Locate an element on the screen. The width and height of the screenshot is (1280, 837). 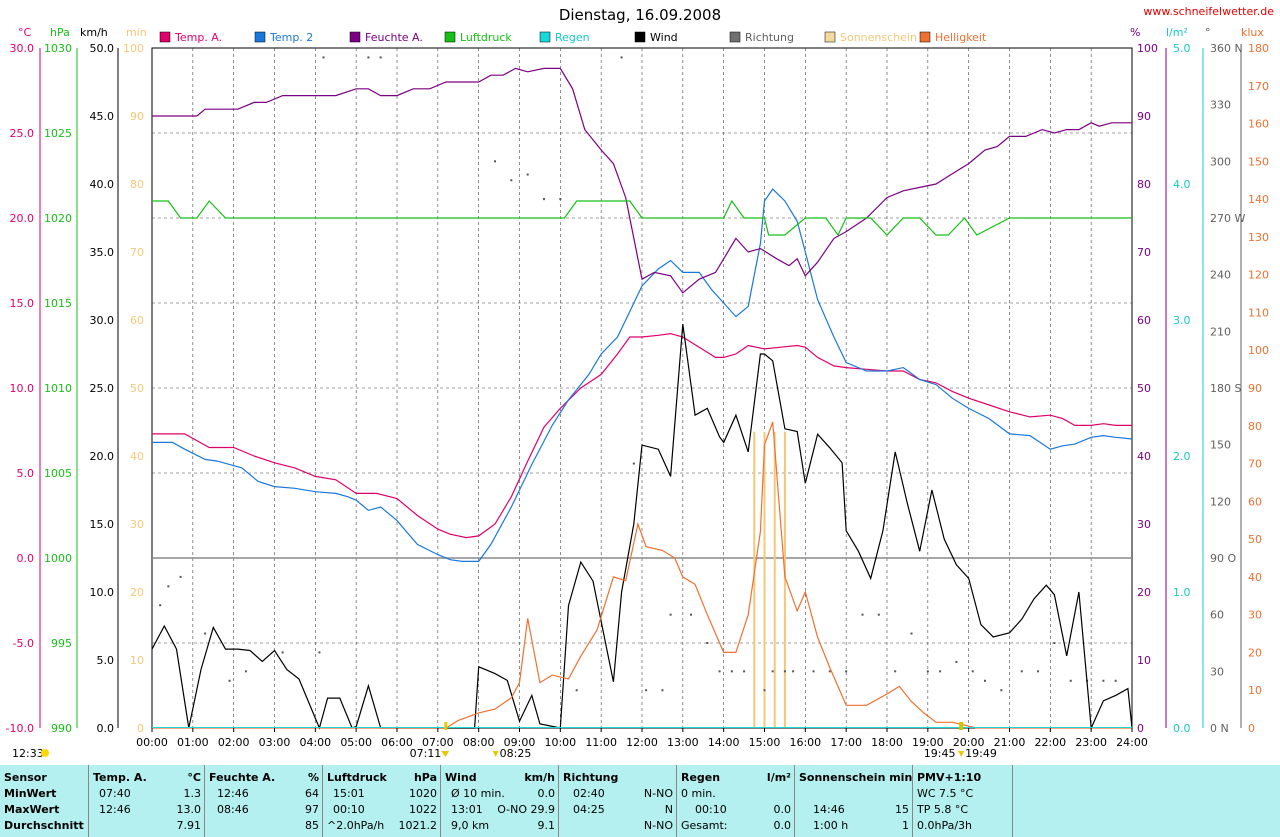
axis-tick-pressure: 1030 is located at coordinates (58, 48).